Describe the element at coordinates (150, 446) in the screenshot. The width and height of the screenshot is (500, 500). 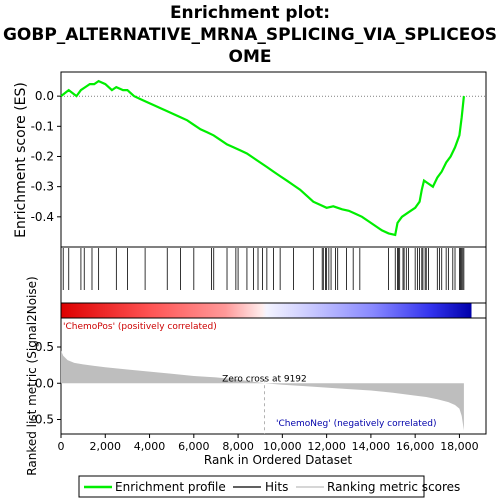
I see `x-tick-label: 4,000` at that location.